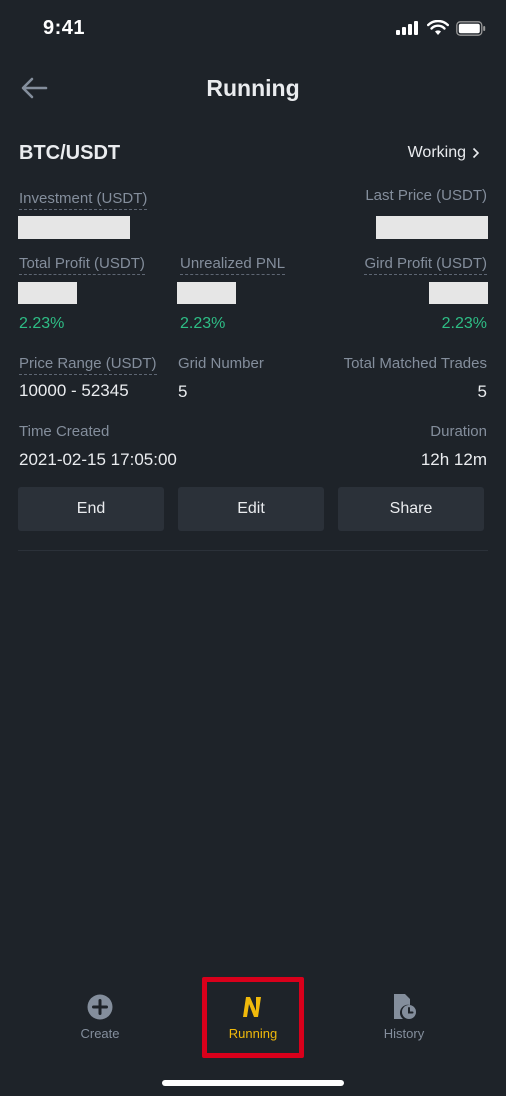 This screenshot has width=506, height=1096. What do you see at coordinates (221, 363) in the screenshot?
I see `grid-number-label: Grid Number` at bounding box center [221, 363].